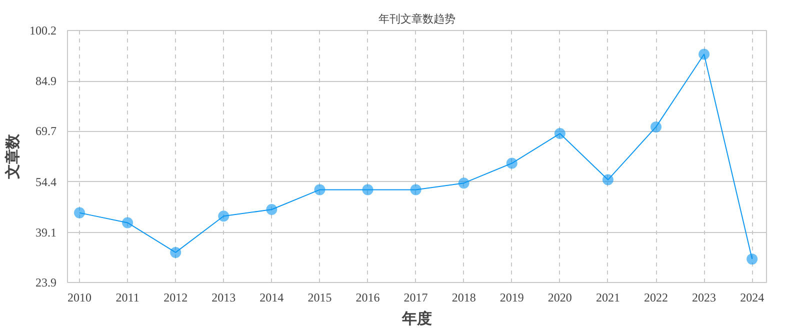 Image resolution: width=790 pixels, height=330 pixels. Describe the element at coordinates (128, 297) in the screenshot. I see `x-tick-label: 2011` at that location.